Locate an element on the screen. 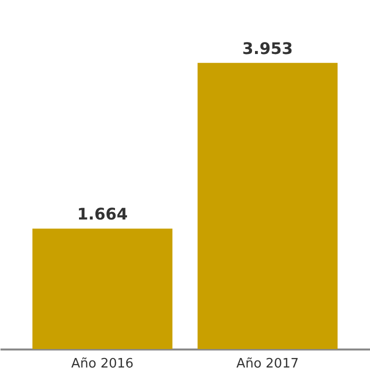 The image size is (370, 370). x-tick-label: Año 2016 is located at coordinates (102, 363).